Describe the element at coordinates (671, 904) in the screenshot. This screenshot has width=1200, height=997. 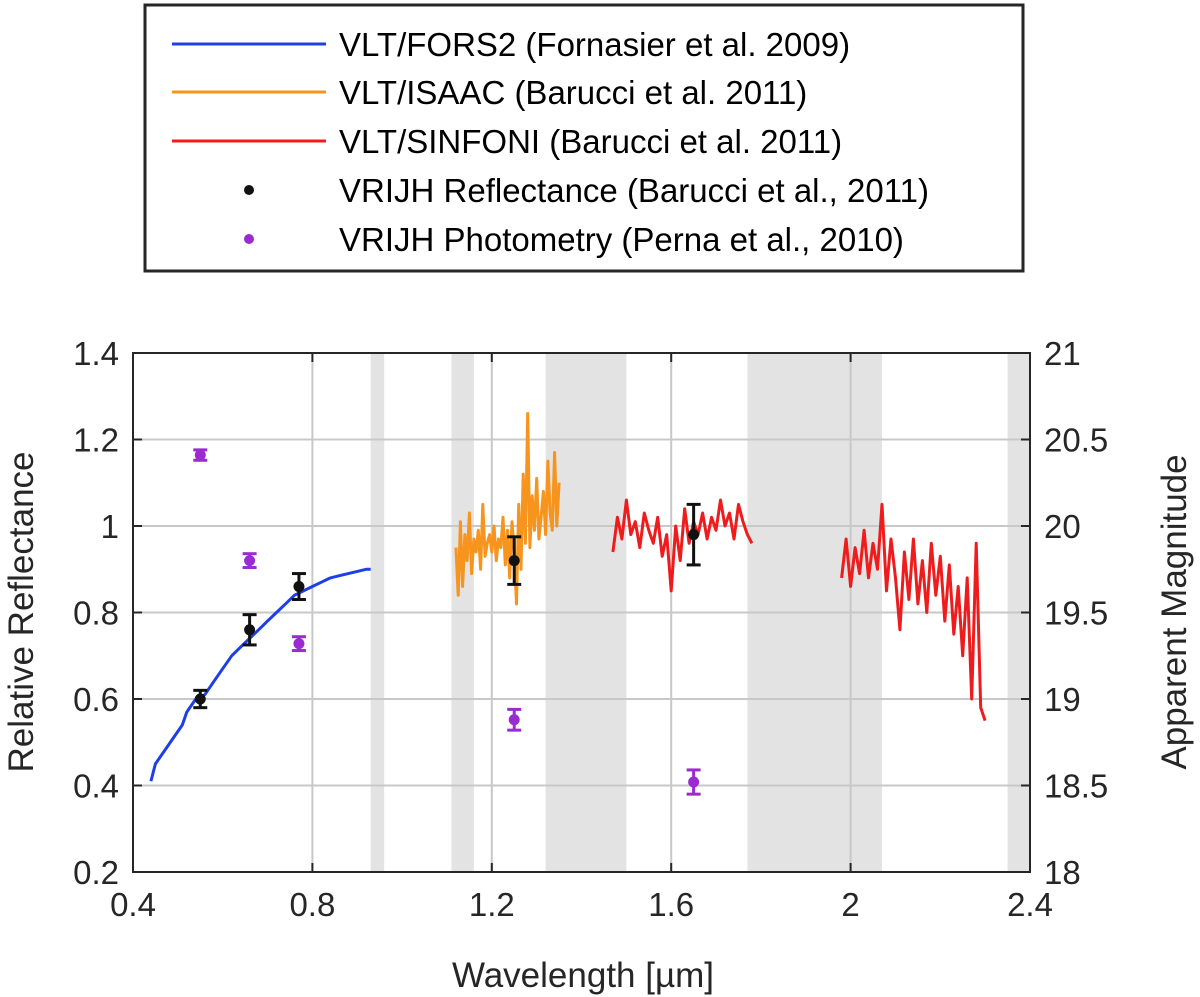
I see `x-tick-label: 1.6` at that location.